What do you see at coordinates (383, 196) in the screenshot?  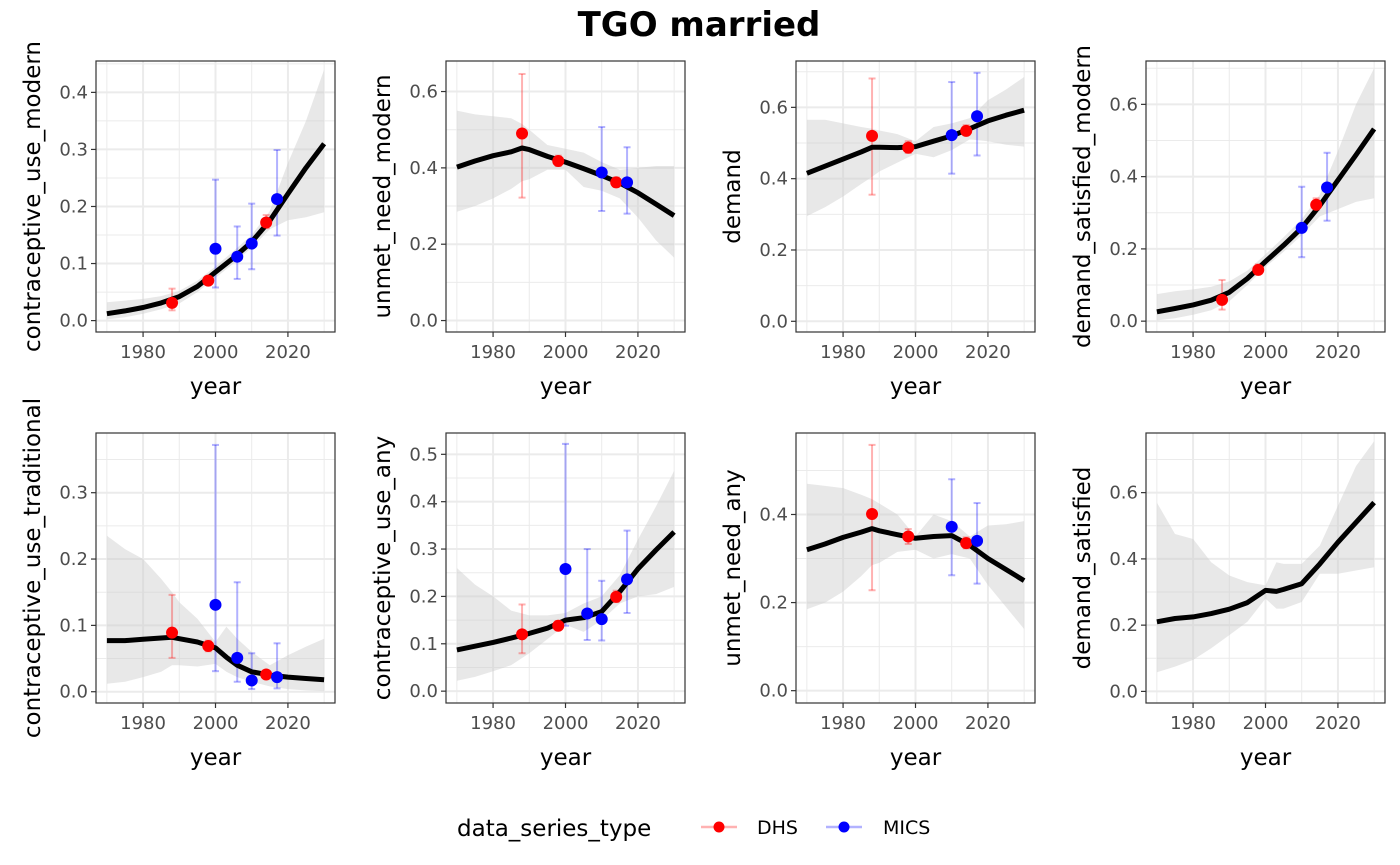 I see `y-axis-title: unmet_need_modern` at bounding box center [383, 196].